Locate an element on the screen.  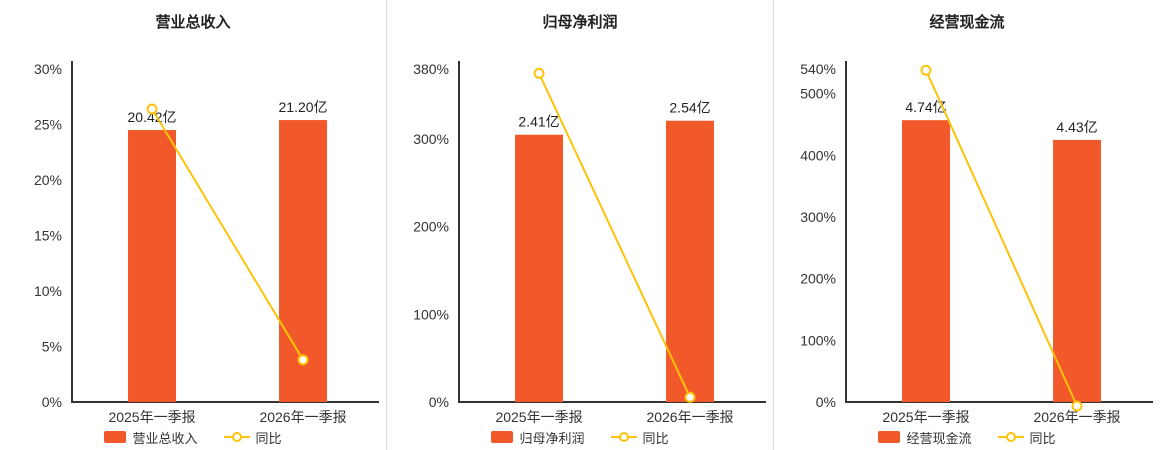
y-tick-label: 30% is located at coordinates (48, 69).